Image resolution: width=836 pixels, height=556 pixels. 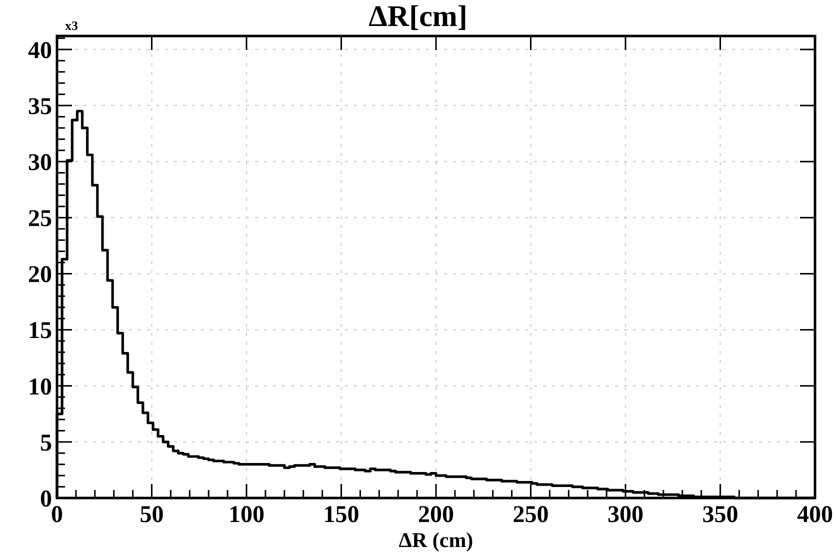 I want to click on y-tick-label: 40, so click(x=40, y=51).